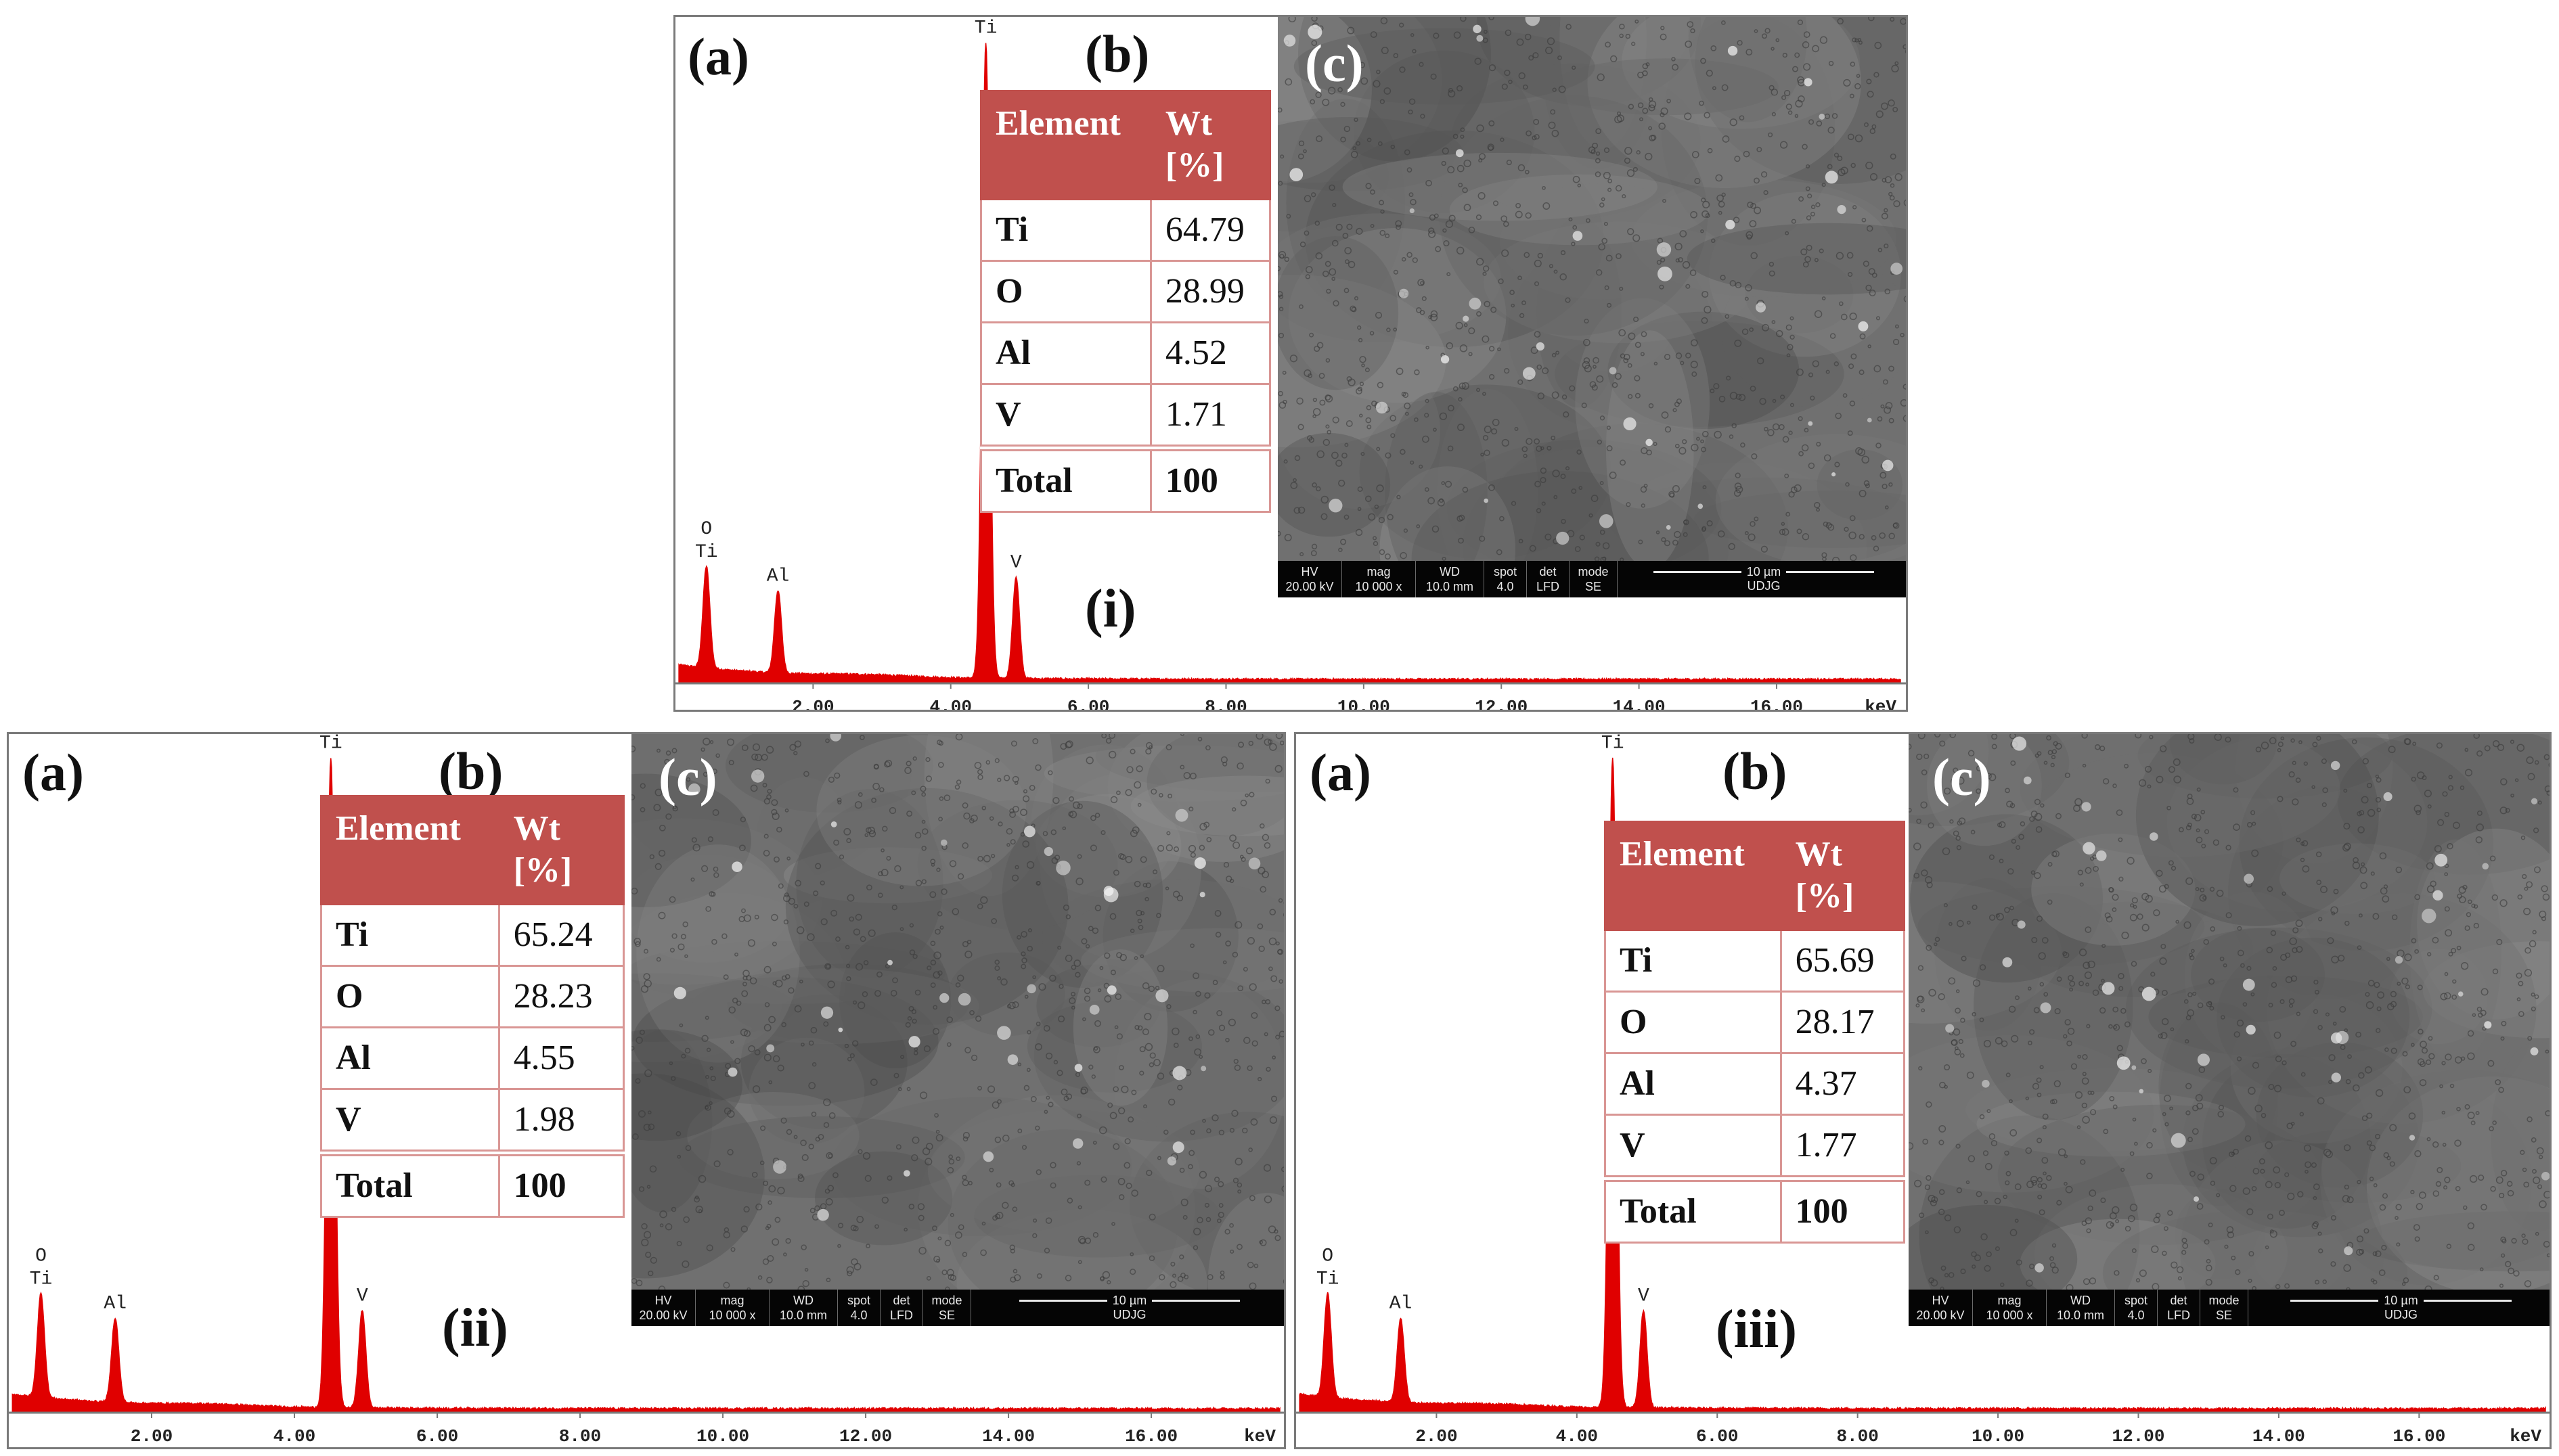  What do you see at coordinates (1450, 579) in the screenshot?
I see `info-wd: WD 10.0 mm` at bounding box center [1450, 579].